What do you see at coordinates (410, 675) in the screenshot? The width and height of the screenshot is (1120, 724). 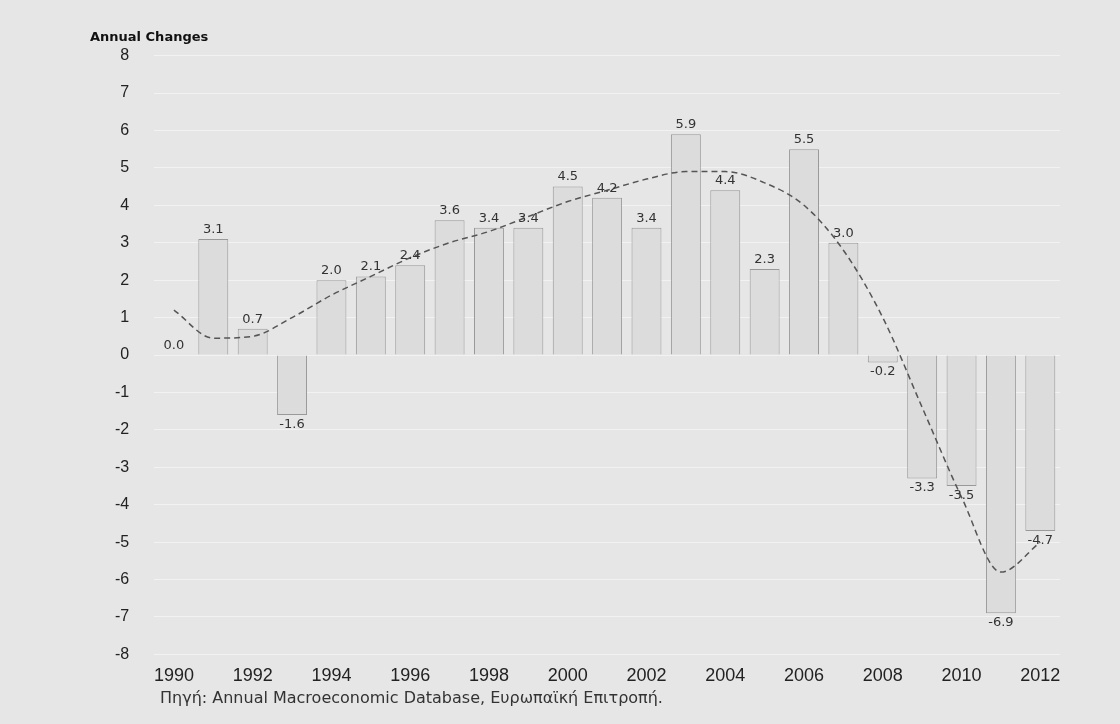 I see `x-tick-label: 1996` at bounding box center [410, 675].